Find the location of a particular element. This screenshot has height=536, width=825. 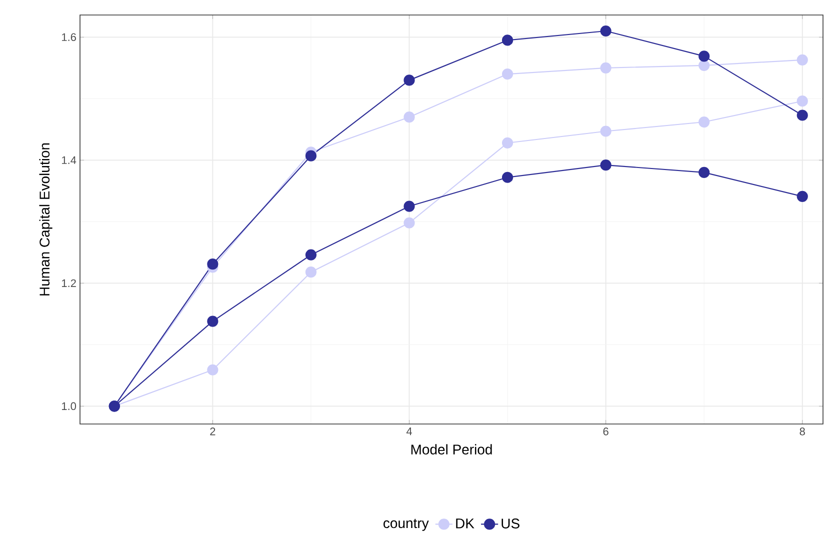

x-tick-label: 6 is located at coordinates (605, 432).